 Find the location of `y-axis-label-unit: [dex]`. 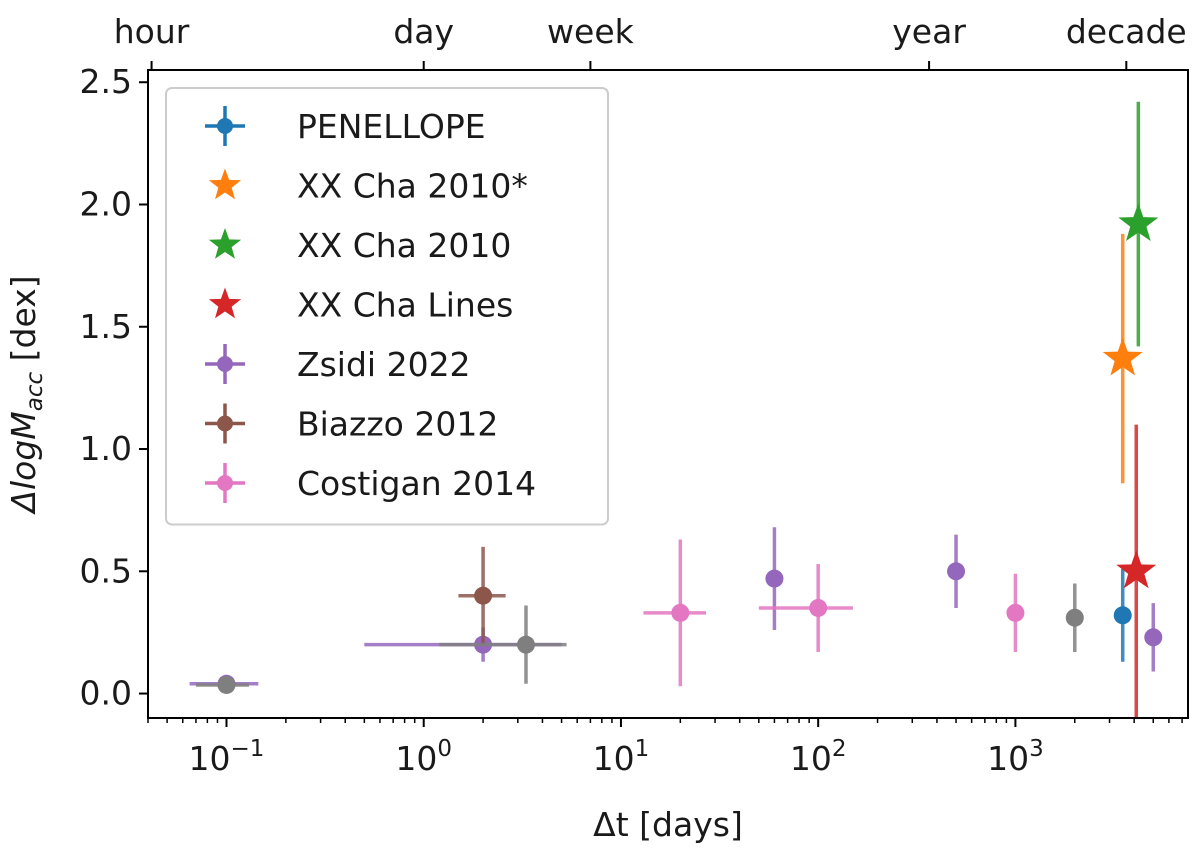

y-axis-label-unit: [dex] is located at coordinates (23, 323).